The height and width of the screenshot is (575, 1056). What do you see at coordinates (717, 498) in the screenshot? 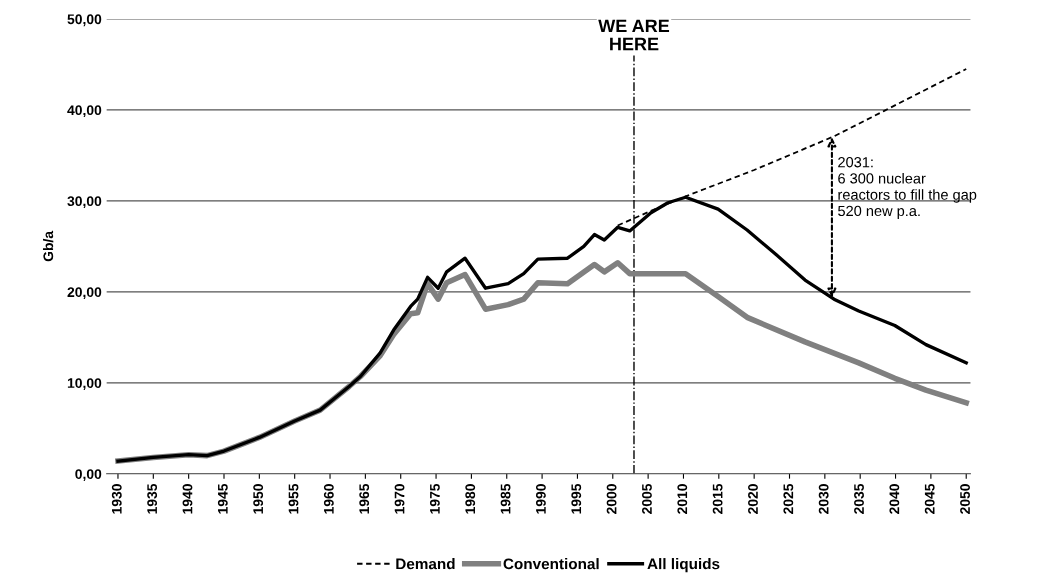
I see `x-tick-label: 2015` at bounding box center [717, 498].